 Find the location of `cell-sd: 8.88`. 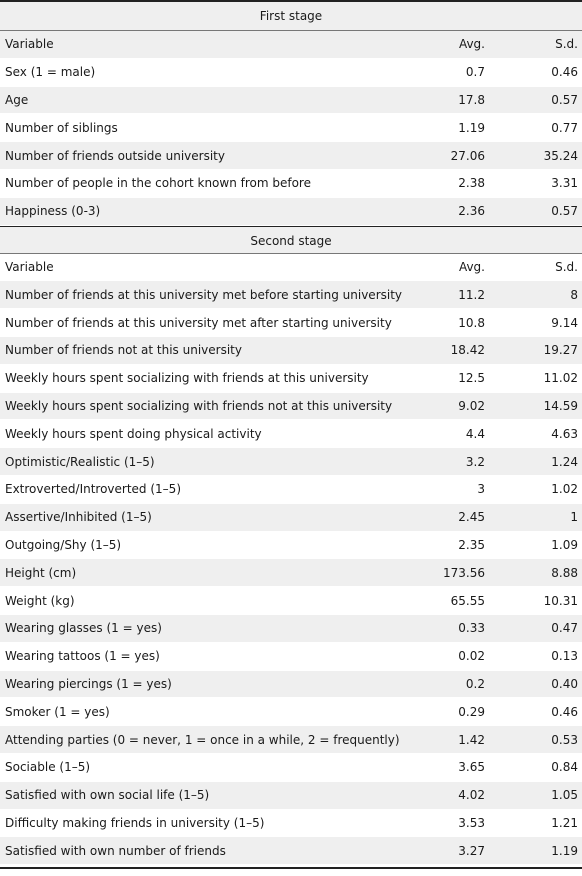

cell-sd: 8.88 is located at coordinates (564, 572).